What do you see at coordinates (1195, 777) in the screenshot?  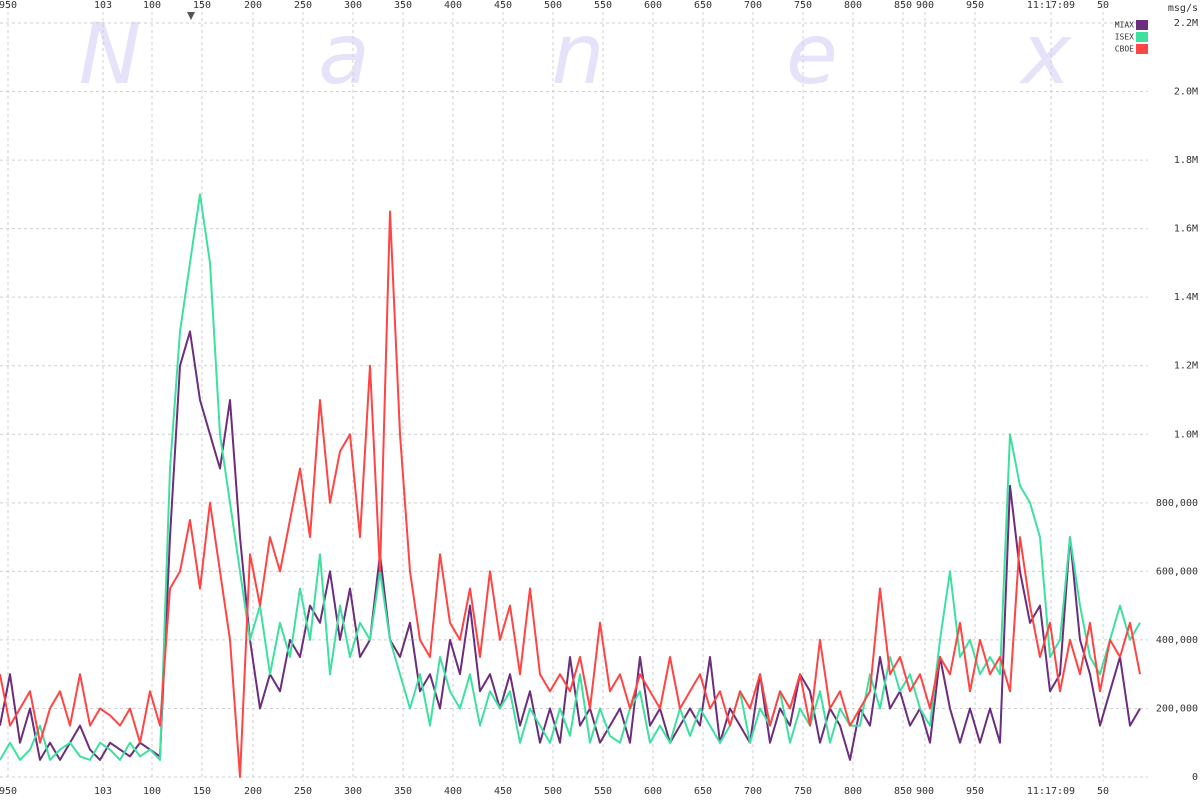 I see `y-tick-label: 0` at bounding box center [1195, 777].